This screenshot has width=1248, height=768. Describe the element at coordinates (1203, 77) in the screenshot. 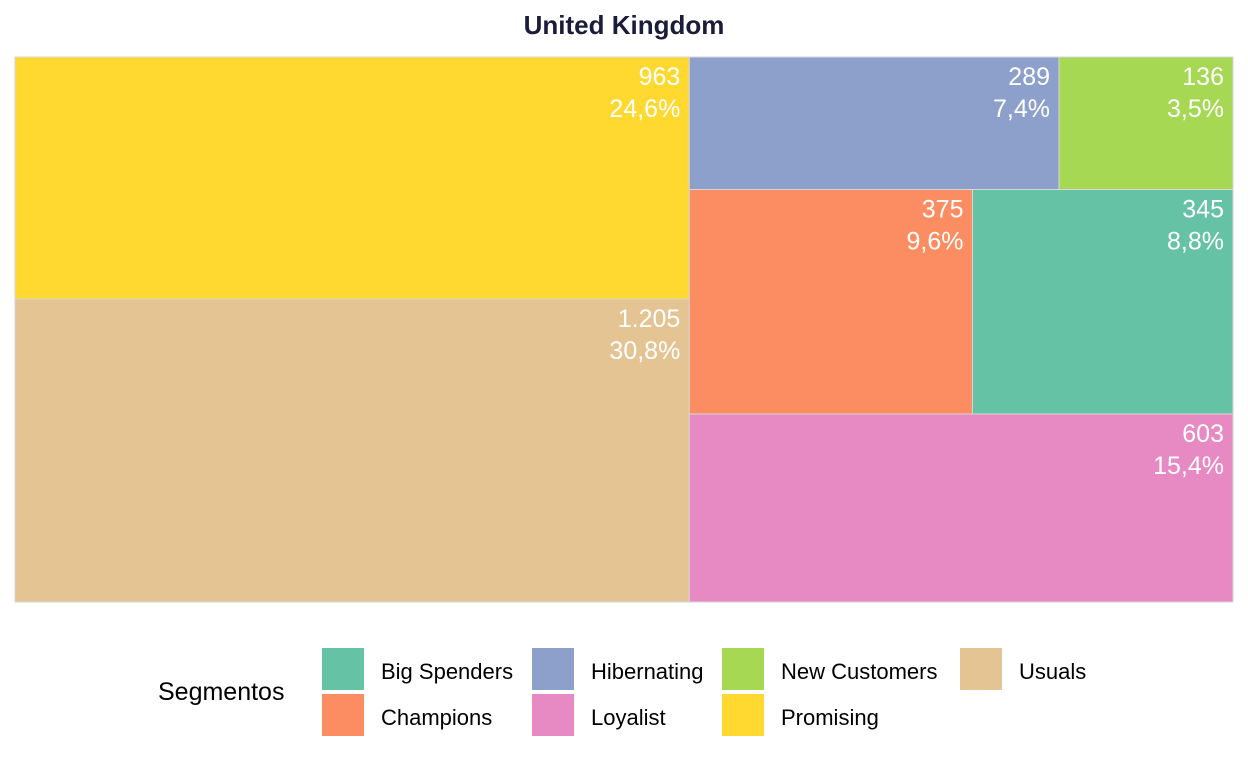

I see `tile-value-label-new-customers: 136` at that location.